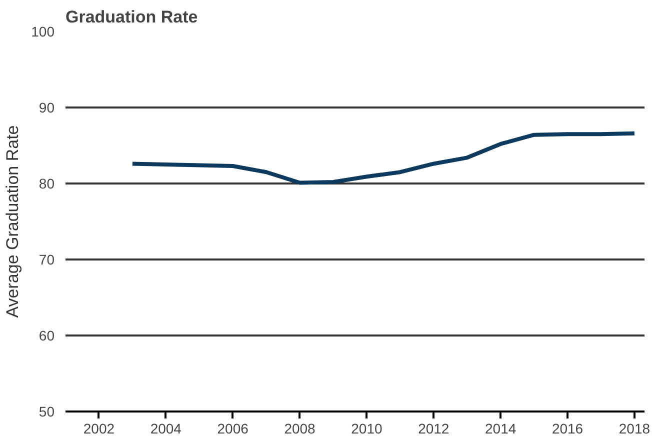 The height and width of the screenshot is (436, 656). I want to click on y-tick-label: 70, so click(46, 260).